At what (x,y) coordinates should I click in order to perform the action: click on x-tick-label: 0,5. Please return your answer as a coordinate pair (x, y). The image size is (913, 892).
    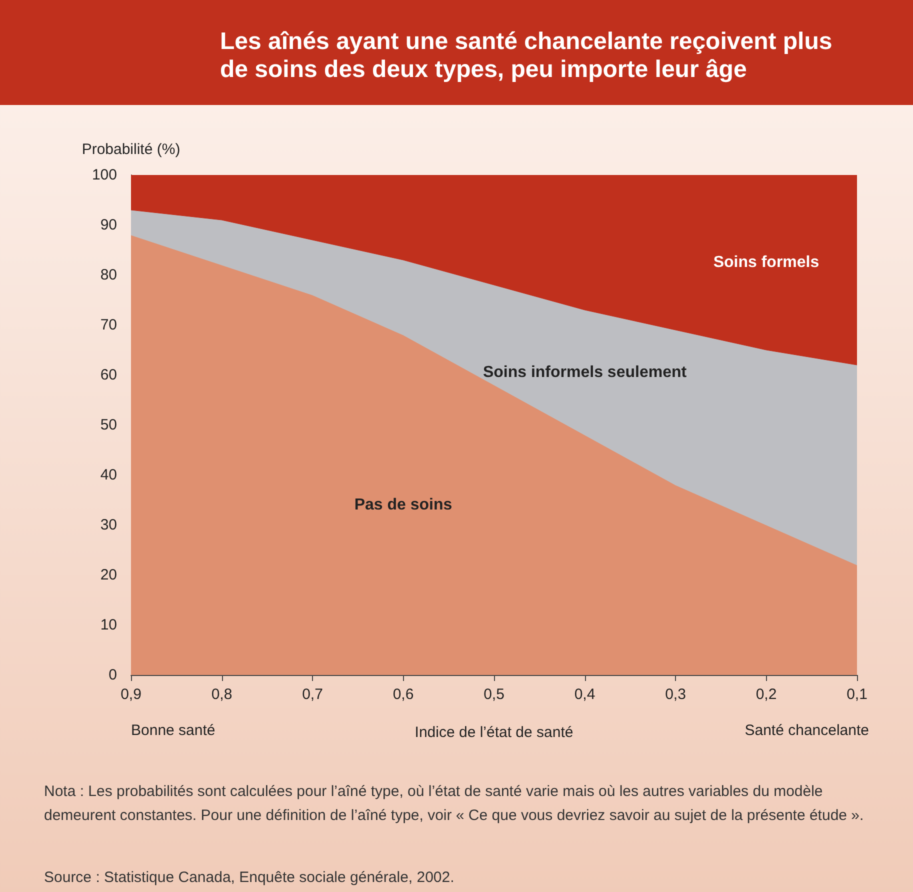
    Looking at the image, I should click on (494, 694).